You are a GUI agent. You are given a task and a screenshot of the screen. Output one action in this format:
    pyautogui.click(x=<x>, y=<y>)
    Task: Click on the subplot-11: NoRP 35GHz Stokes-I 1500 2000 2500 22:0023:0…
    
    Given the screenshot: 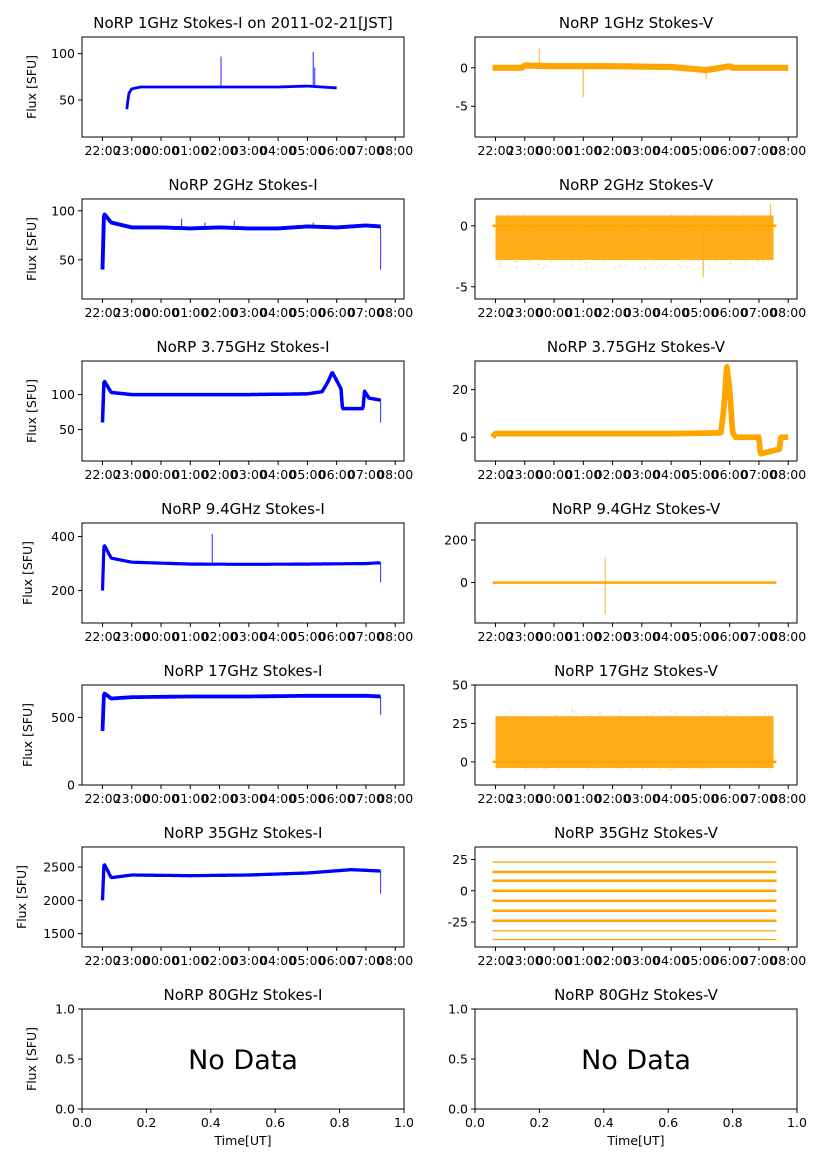 What is the action you would take?
    pyautogui.click(x=213, y=896)
    